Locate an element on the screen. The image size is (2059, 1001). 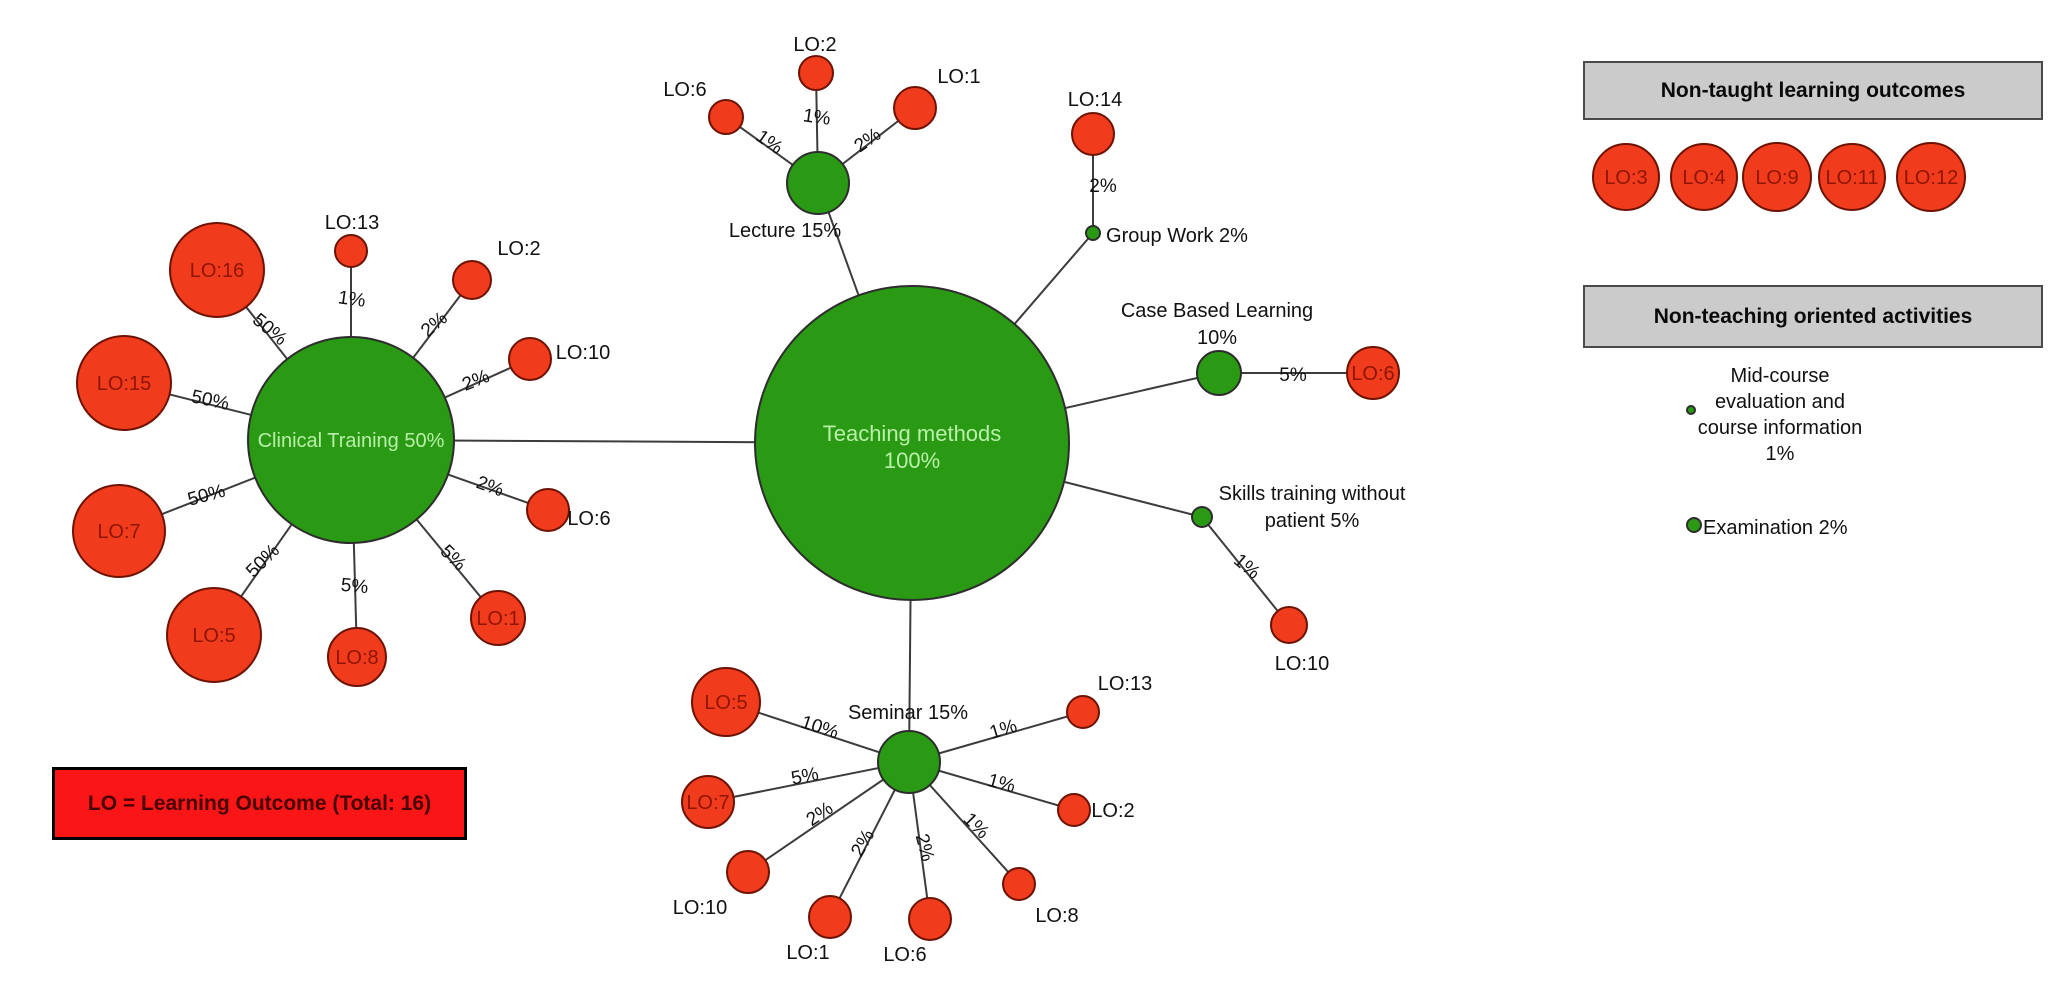
node-l_lo6-circle is located at coordinates (726, 117).